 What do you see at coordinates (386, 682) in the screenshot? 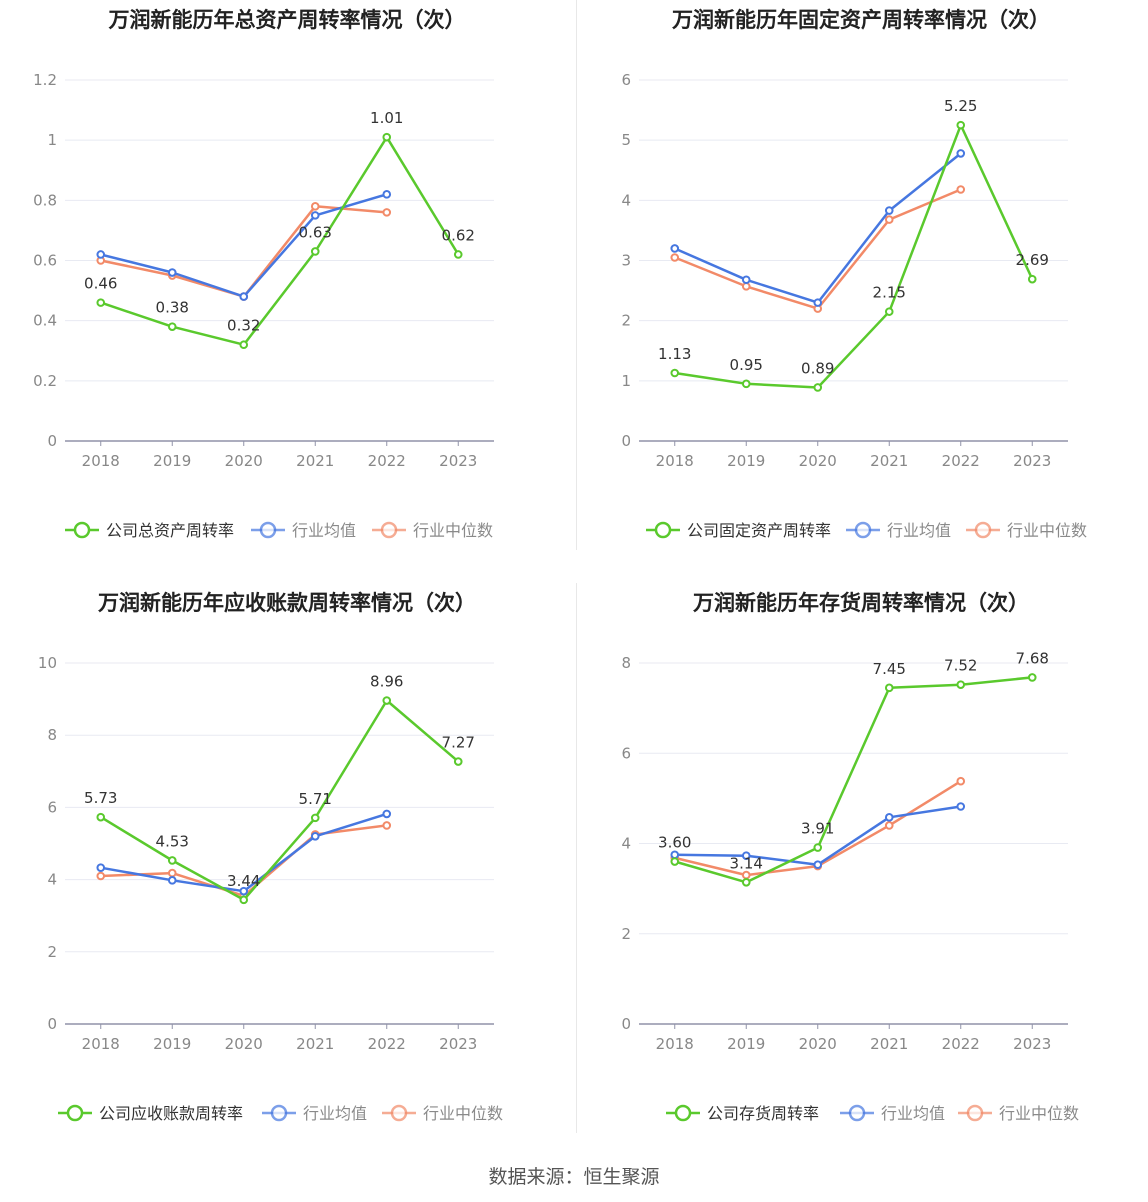
I see `data-label: 8.96` at bounding box center [386, 682].